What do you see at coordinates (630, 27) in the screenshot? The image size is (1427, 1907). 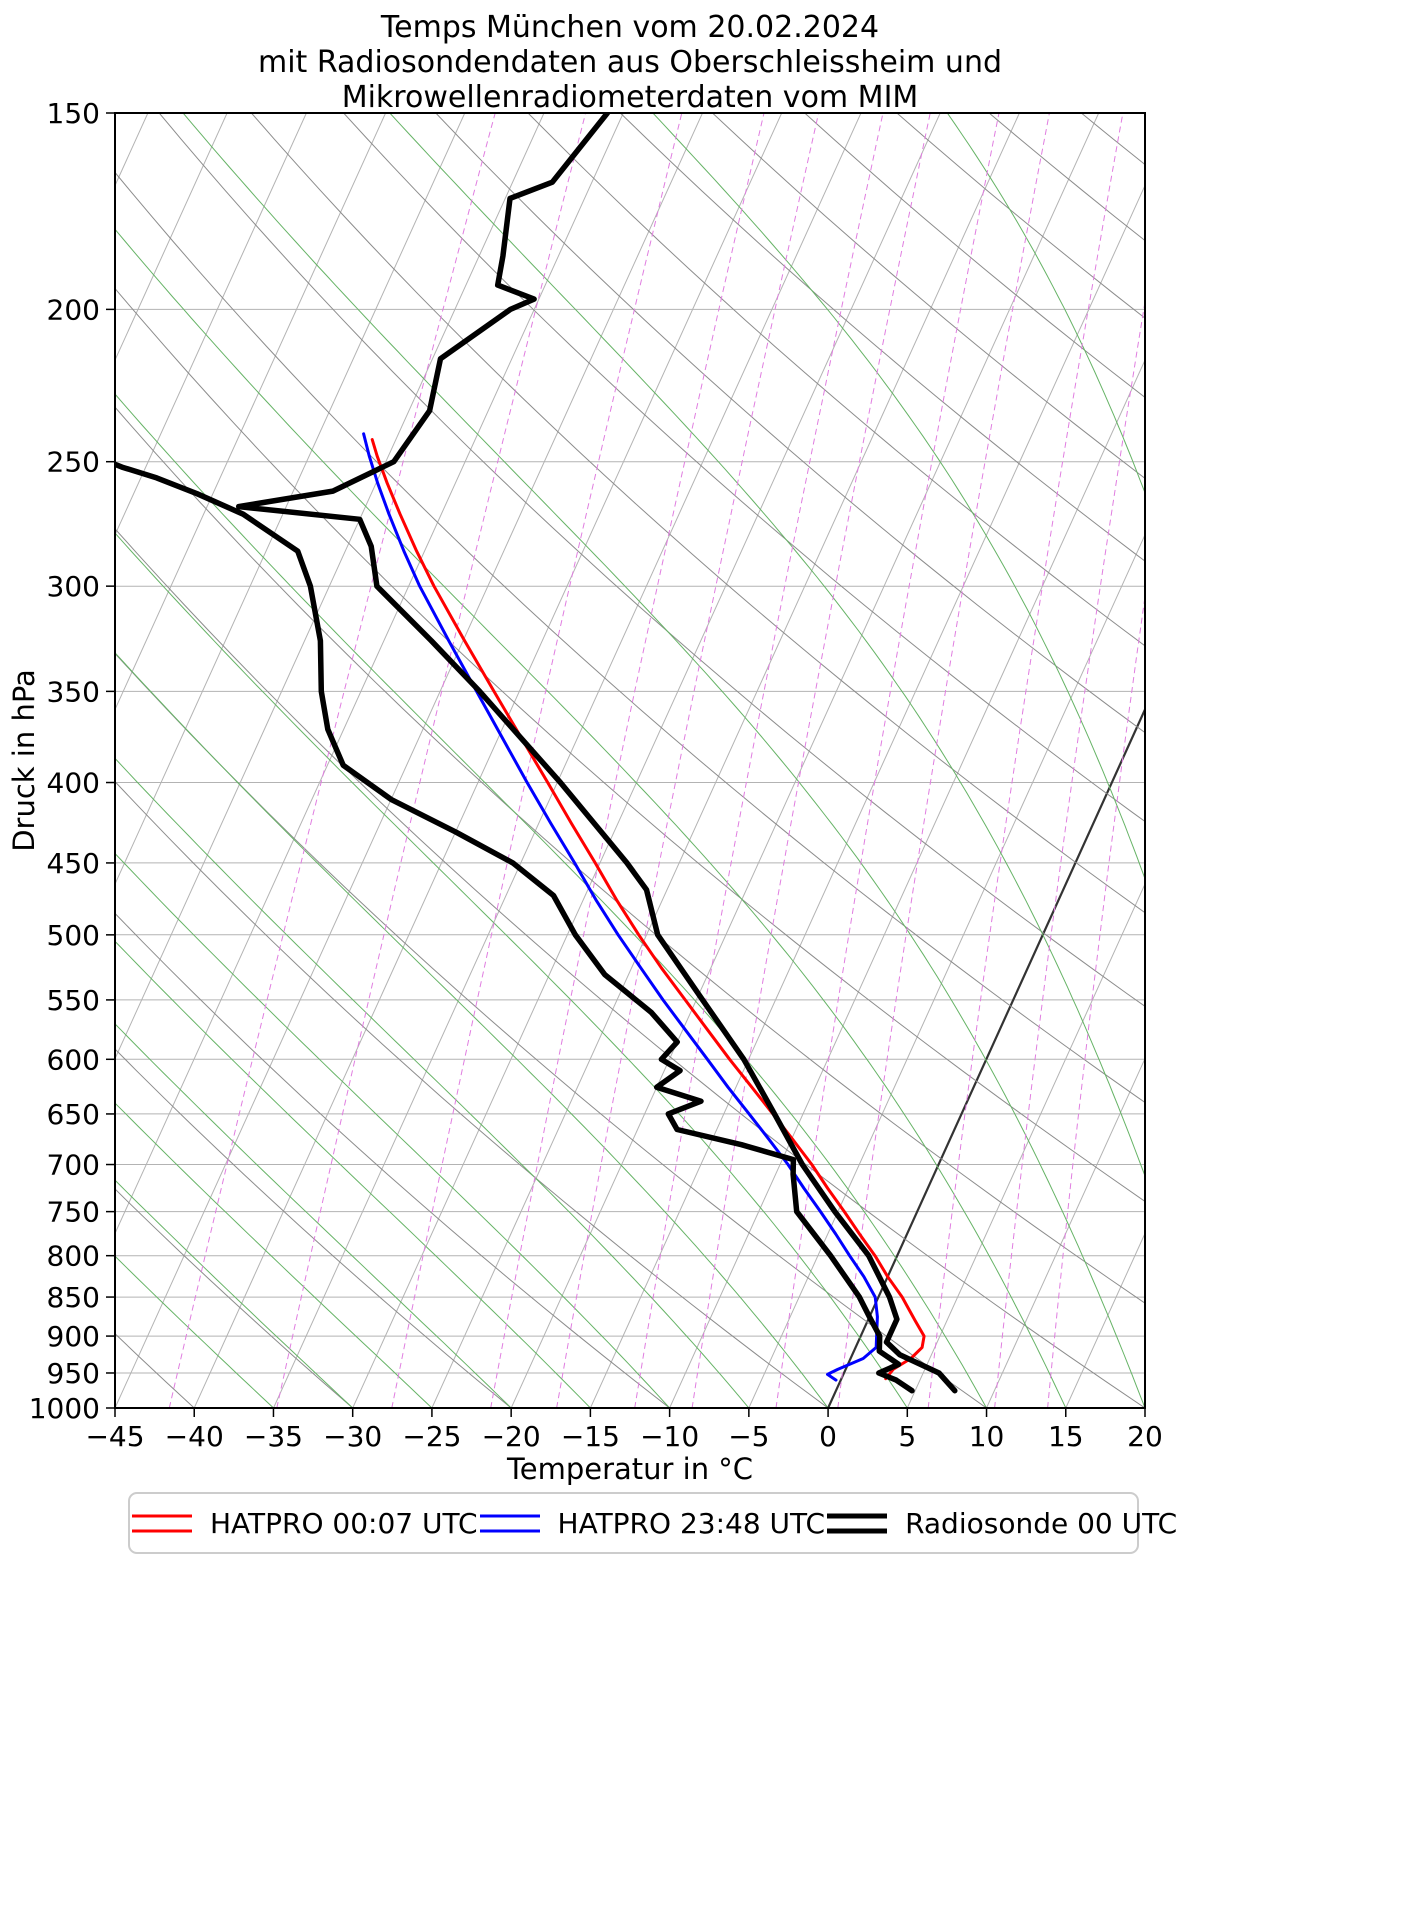 I see `chart-title-line1: Temps München vom 20.02.2024` at bounding box center [630, 27].